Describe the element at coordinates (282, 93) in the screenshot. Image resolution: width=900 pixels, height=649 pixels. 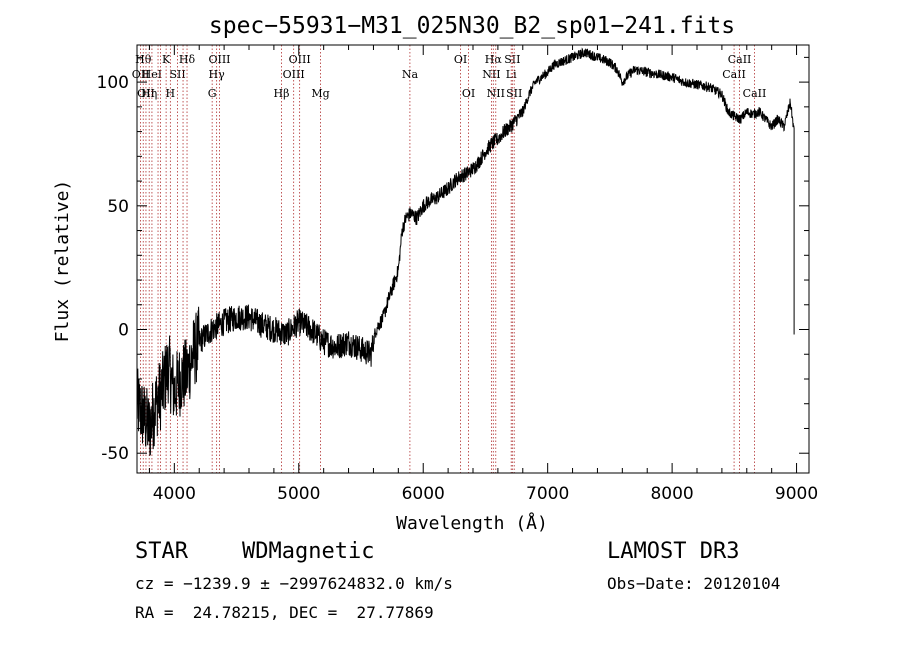
I see `line-label-15: Hβ` at that location.